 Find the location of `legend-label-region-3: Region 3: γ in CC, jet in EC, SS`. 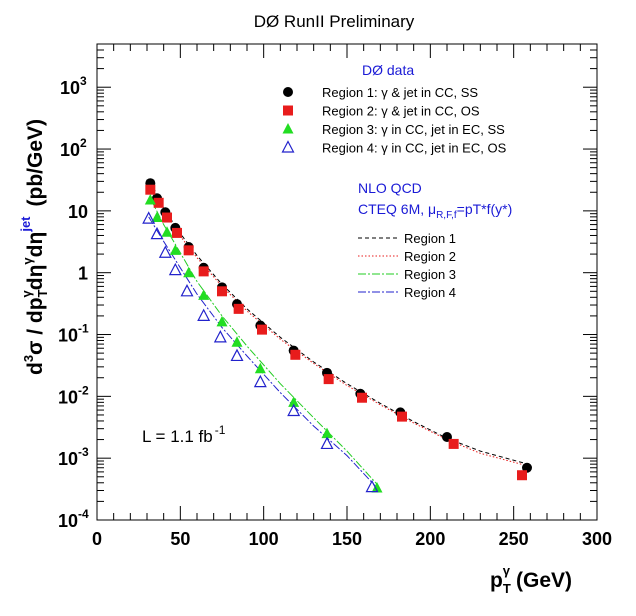

legend-label-region-3: Region 3: γ in CC, jet in EC, SS is located at coordinates (413, 129).